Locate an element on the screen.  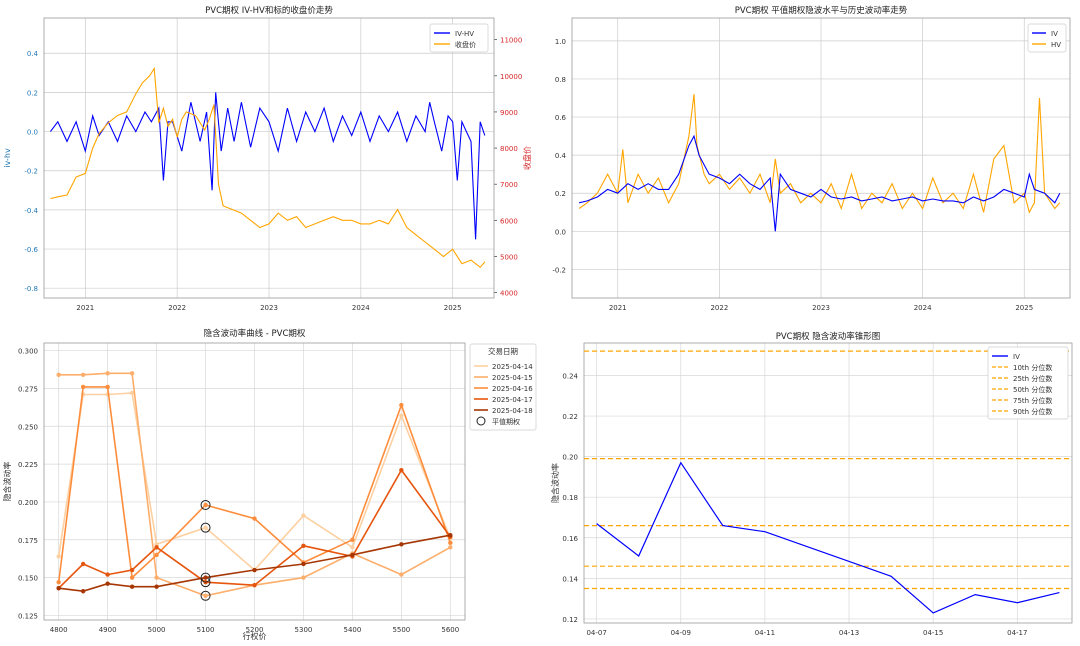
y-tick-label: 0.275 is located at coordinates (28, 389).